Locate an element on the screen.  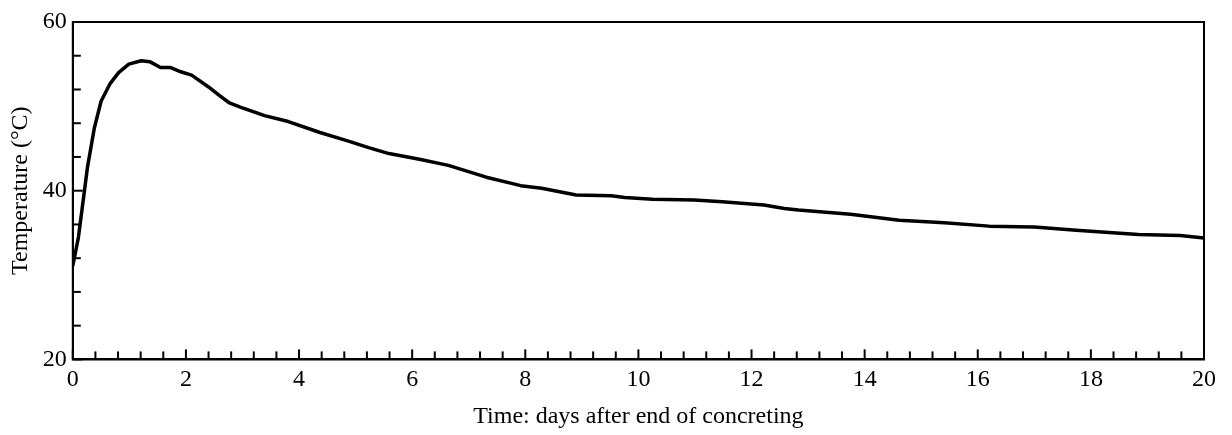
x-tick-label: 14 is located at coordinates (864, 378).